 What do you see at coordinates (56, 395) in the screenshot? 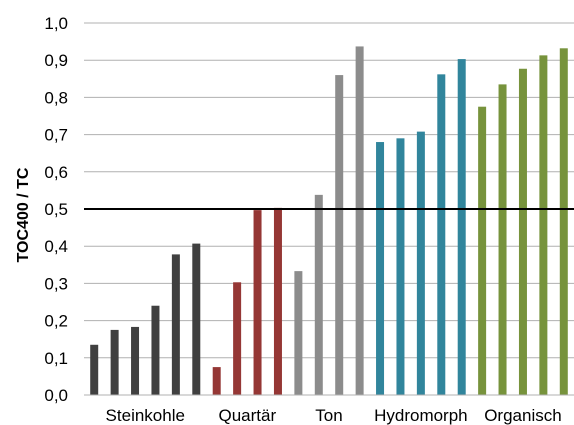
I see `y-tick-label: 0,0` at bounding box center [56, 395].